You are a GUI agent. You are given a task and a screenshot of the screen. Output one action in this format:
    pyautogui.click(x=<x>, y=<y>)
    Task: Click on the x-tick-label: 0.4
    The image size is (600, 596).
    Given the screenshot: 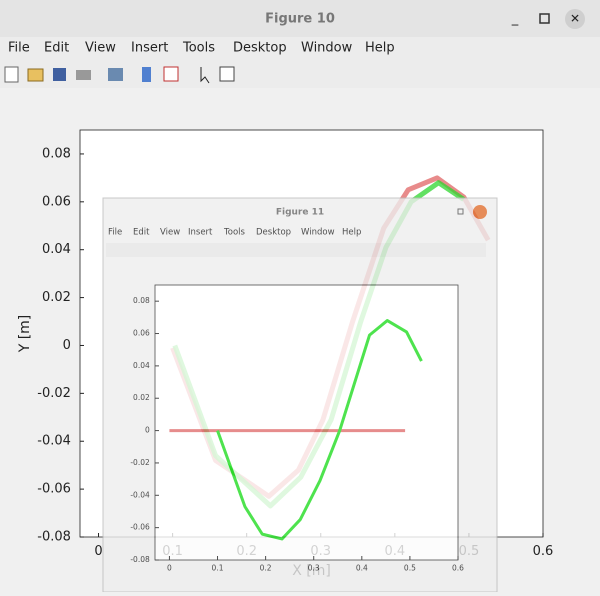 What is the action you would take?
    pyautogui.click(x=362, y=567)
    